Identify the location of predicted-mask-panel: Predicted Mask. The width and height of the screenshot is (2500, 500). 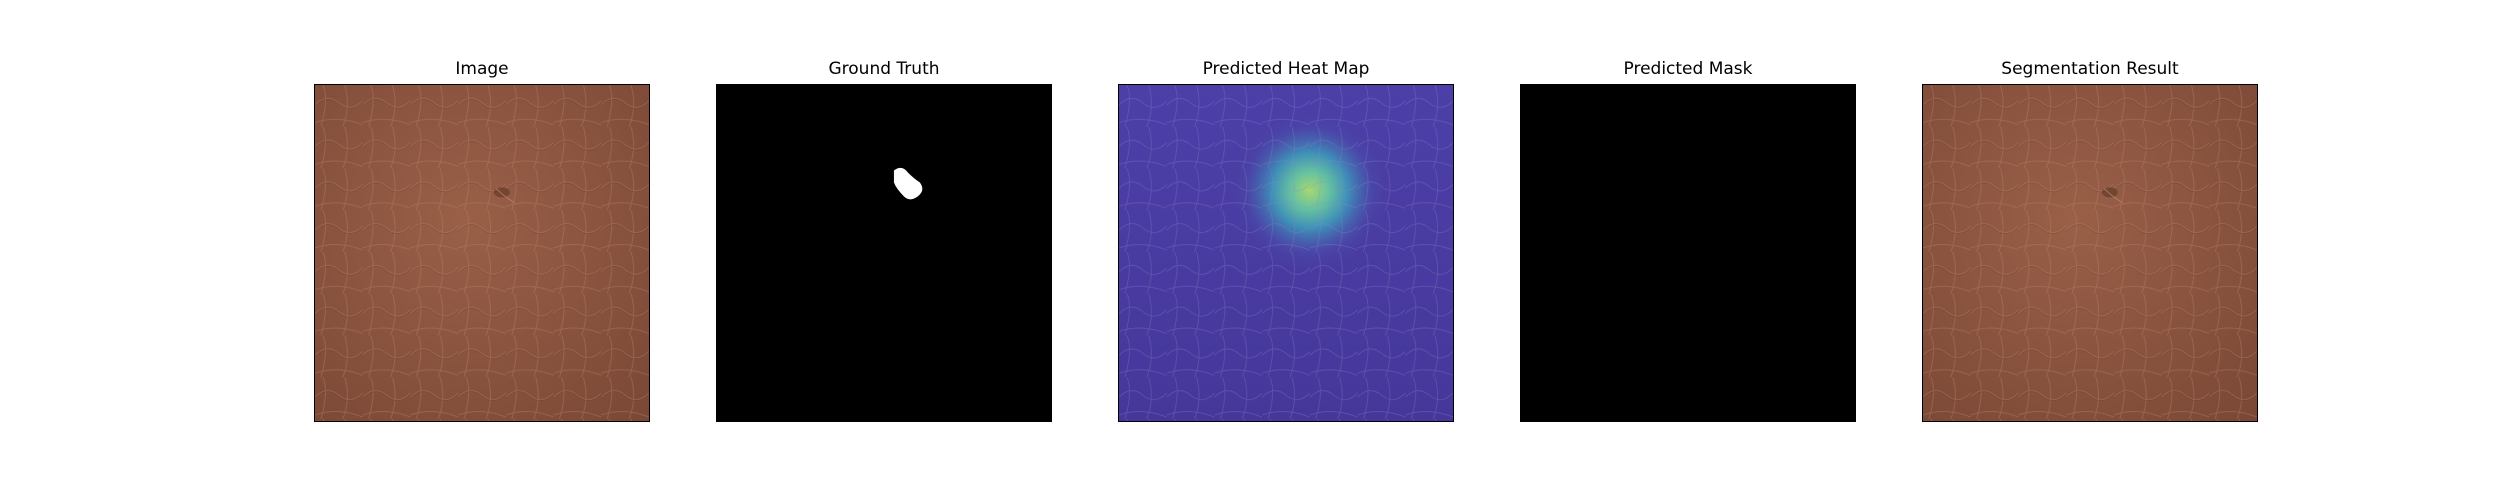
(1688, 240).